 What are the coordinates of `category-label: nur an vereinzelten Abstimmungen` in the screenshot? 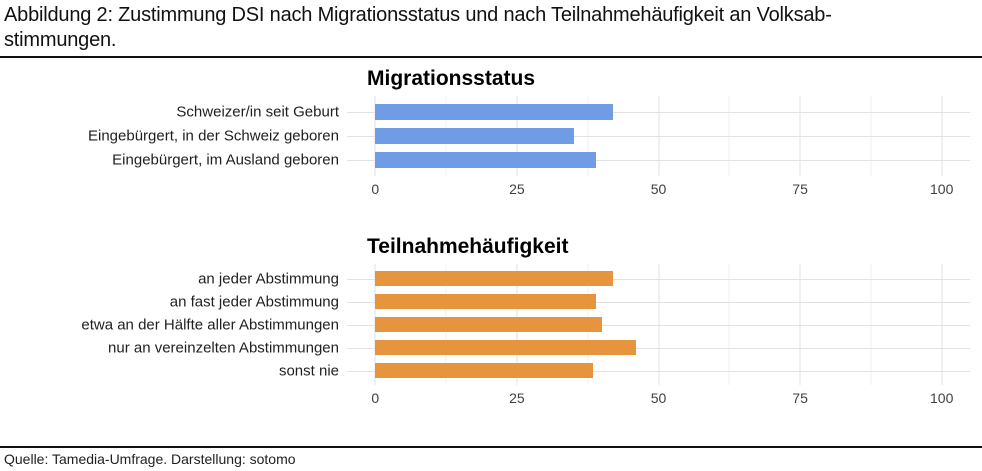 It's located at (223, 347).